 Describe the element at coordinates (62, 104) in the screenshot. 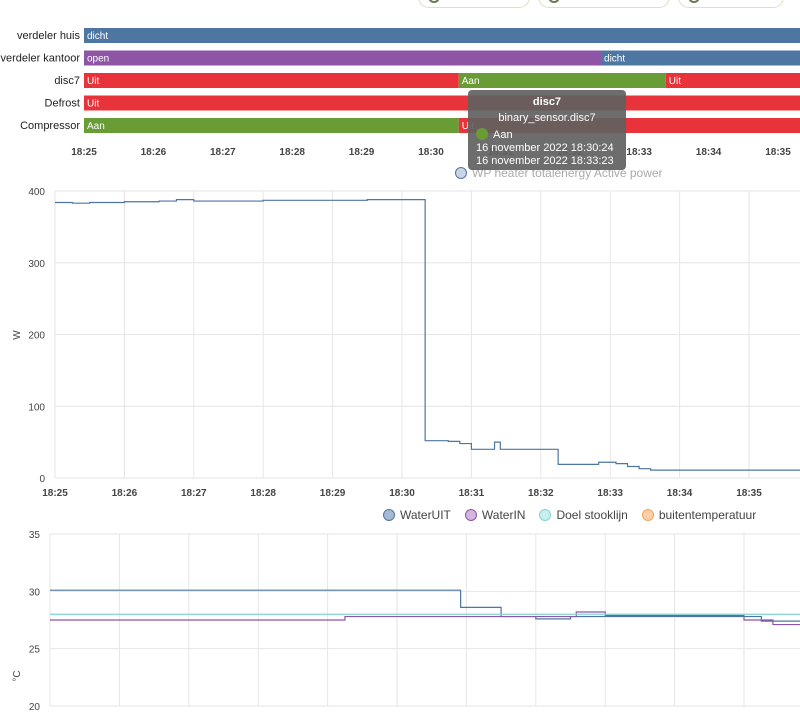

I see `row-label: Defrost` at that location.